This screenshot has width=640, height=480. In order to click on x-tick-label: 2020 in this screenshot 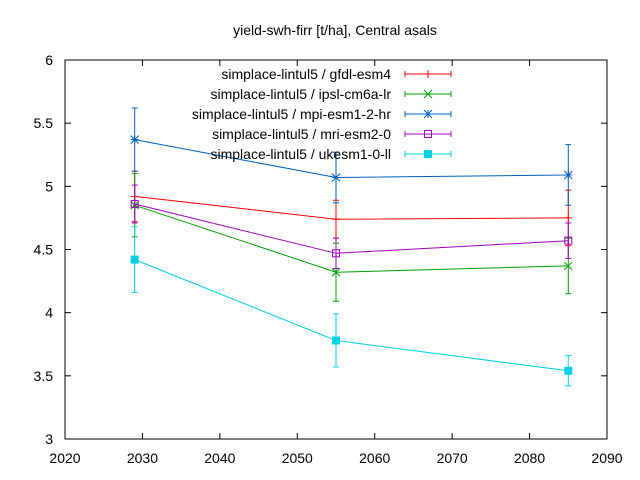, I will do `click(64, 458)`.